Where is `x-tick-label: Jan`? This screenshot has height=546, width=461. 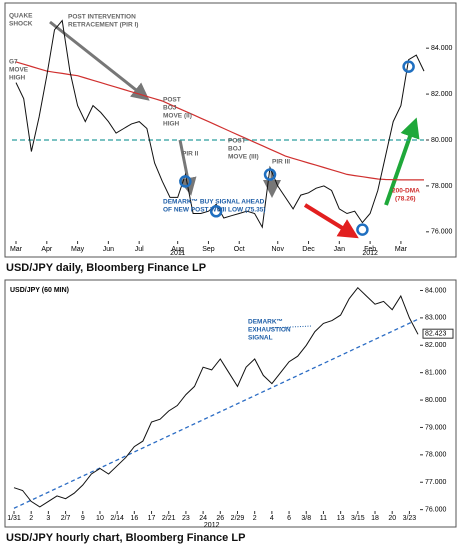 x-tick-label: Jan is located at coordinates (339, 249).